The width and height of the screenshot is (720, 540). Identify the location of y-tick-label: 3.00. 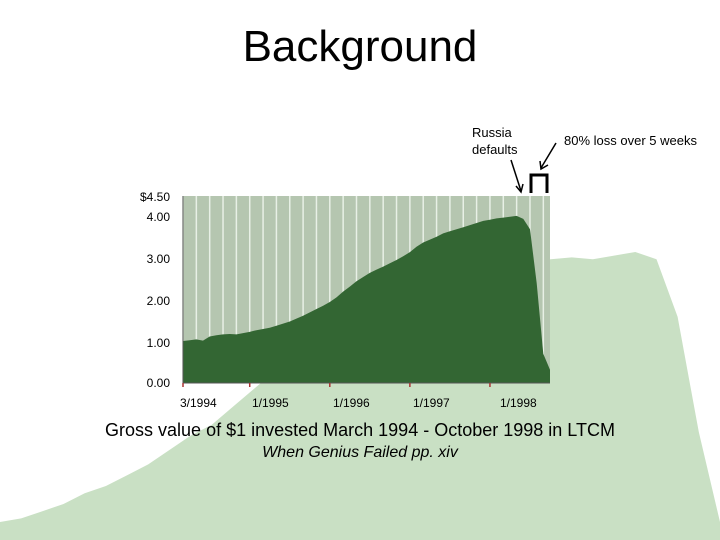
(158, 259).